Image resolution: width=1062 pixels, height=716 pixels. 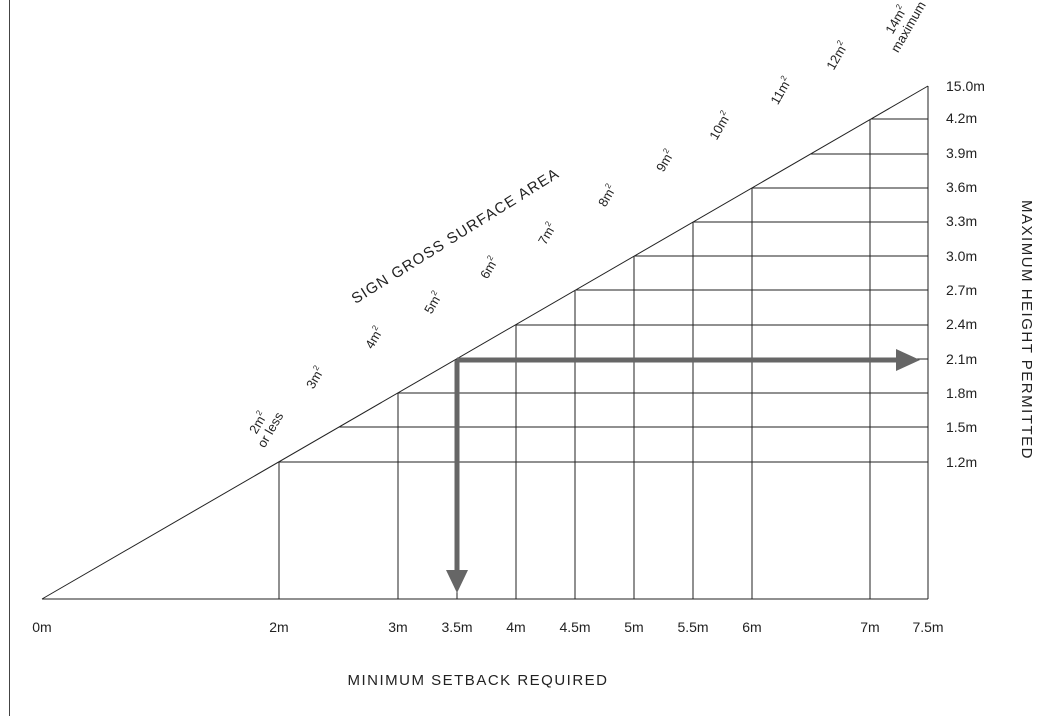 I want to click on area-label-text: 9m2, so click(x=664, y=160).